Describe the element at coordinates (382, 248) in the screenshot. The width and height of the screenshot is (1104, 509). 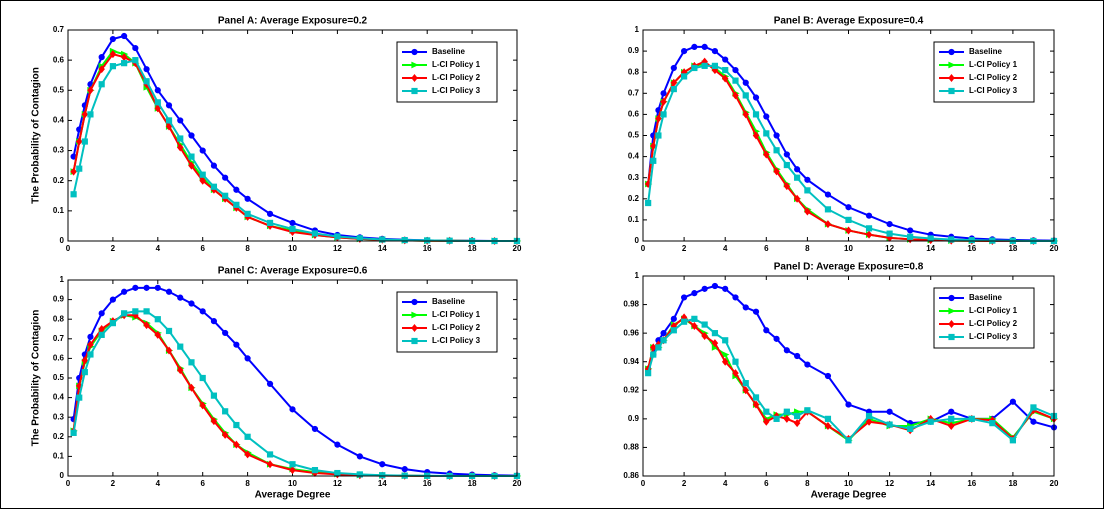
I see `x-tick-label: 14` at that location.